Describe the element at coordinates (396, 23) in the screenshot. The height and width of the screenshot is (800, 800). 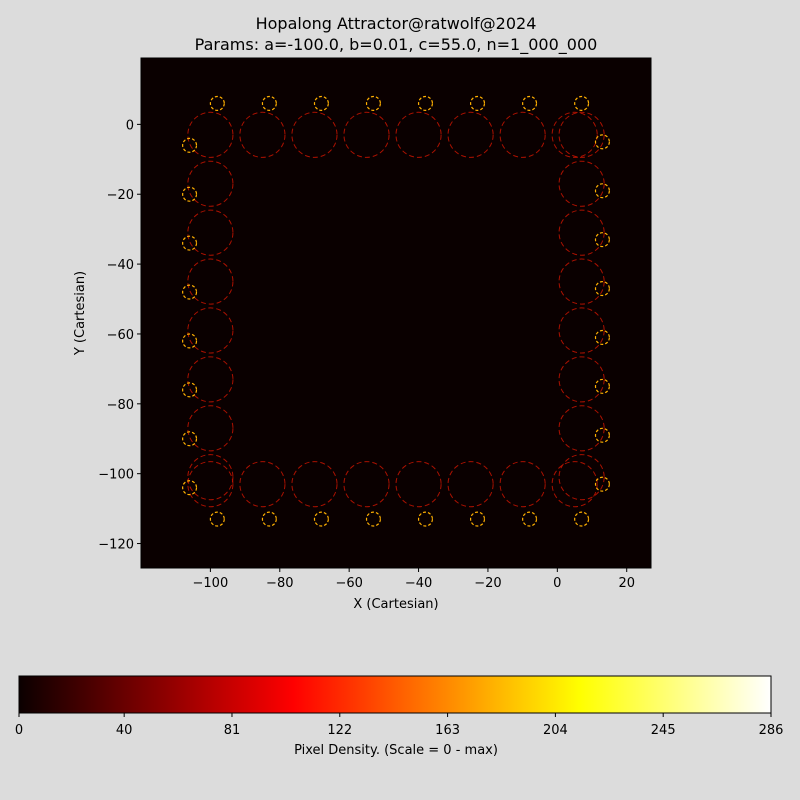
I see `chart-title: Hopalong Attractor@ratwolf@2024` at that location.